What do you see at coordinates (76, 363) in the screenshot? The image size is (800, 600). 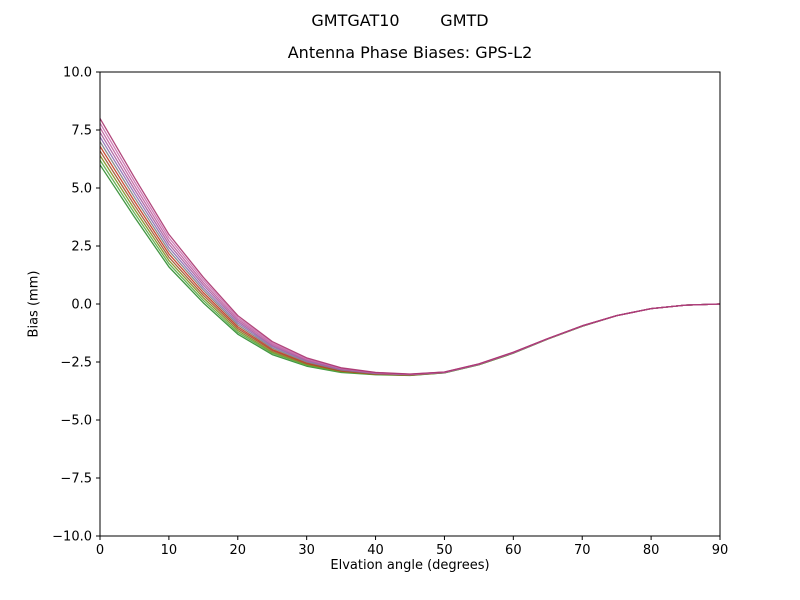 I see `y-tick-label: −2.5` at bounding box center [76, 363].